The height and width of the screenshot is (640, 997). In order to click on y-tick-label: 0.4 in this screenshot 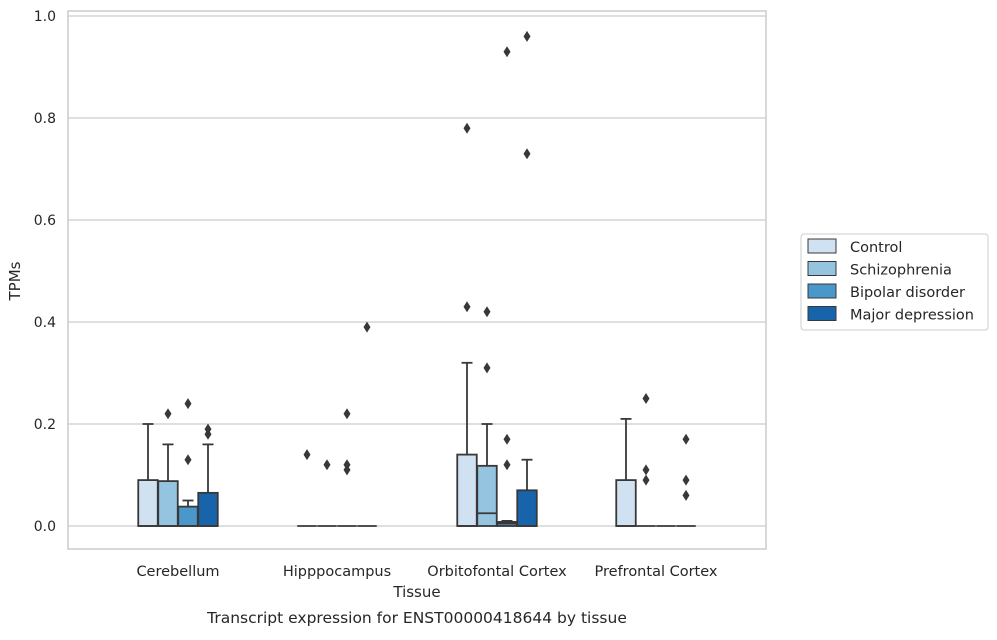, I will do `click(45, 323)`.